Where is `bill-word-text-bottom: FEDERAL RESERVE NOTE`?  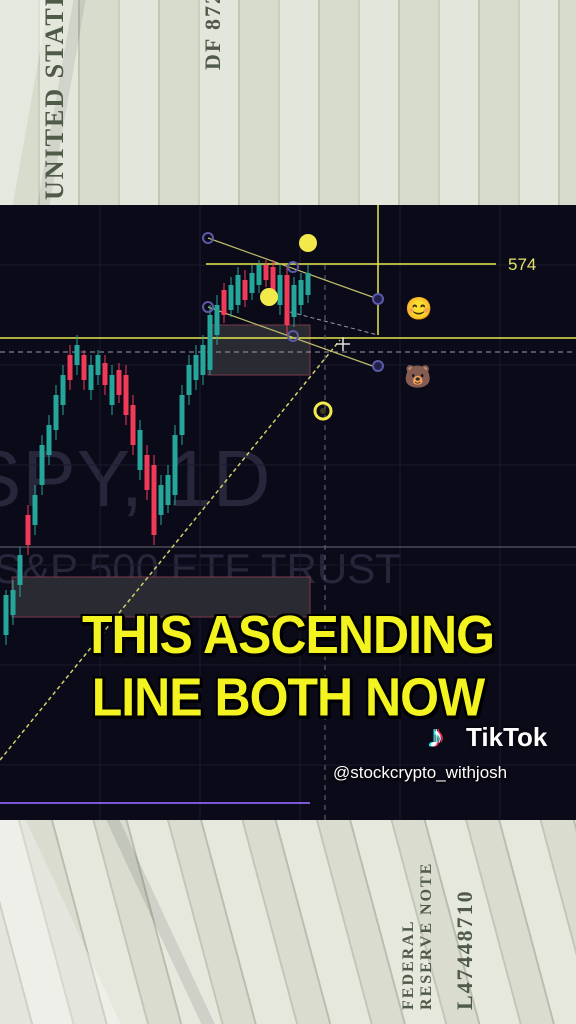
bill-word-text-bottom: FEDERAL RESERVE NOTE is located at coordinates (418, 922).